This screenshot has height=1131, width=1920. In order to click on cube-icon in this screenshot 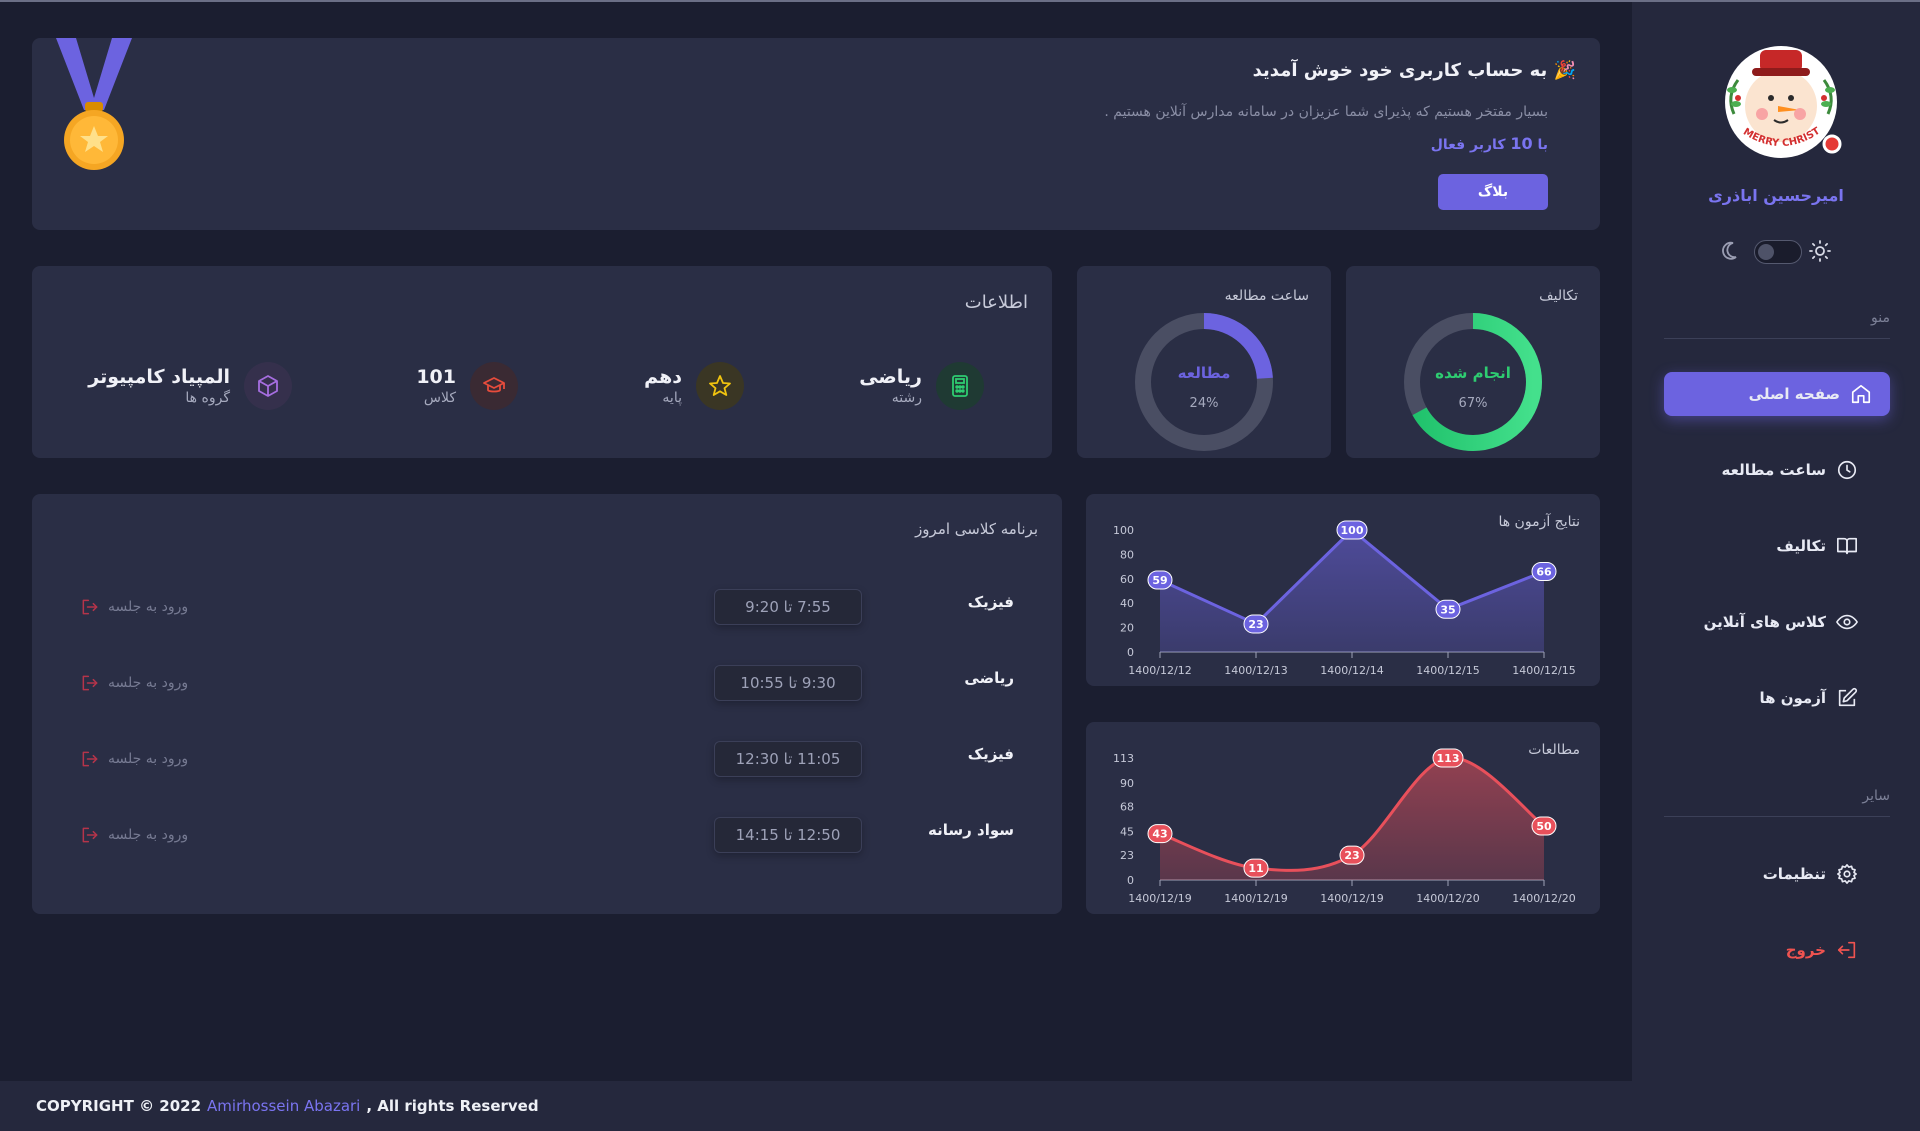, I will do `click(268, 386)`.